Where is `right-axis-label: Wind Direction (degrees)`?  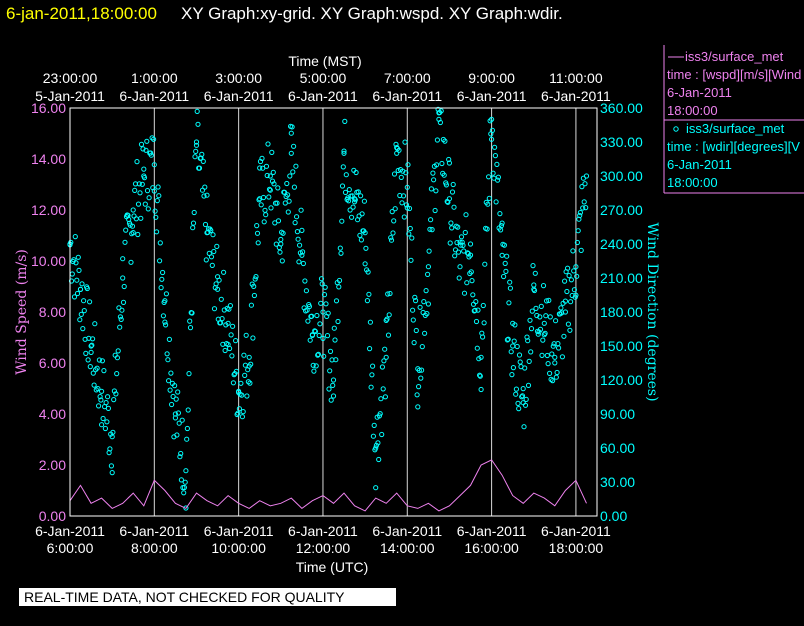
right-axis-label: Wind Direction (degrees) is located at coordinates (652, 311).